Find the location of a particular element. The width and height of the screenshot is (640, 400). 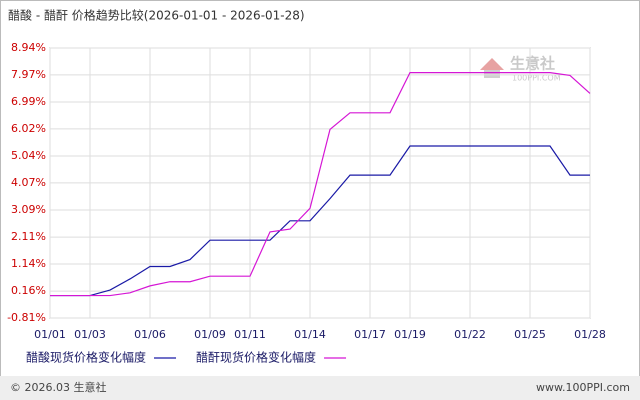

footer-site: www.100PPI.com is located at coordinates (583, 387).